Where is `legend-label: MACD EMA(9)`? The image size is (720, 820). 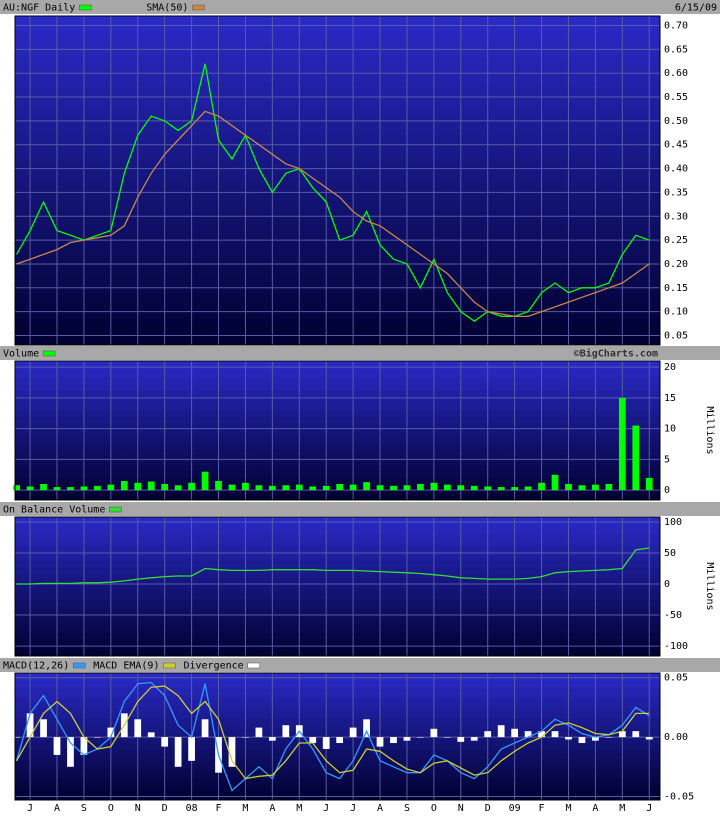
legend-label: MACD EMA(9) is located at coordinates (126, 666).